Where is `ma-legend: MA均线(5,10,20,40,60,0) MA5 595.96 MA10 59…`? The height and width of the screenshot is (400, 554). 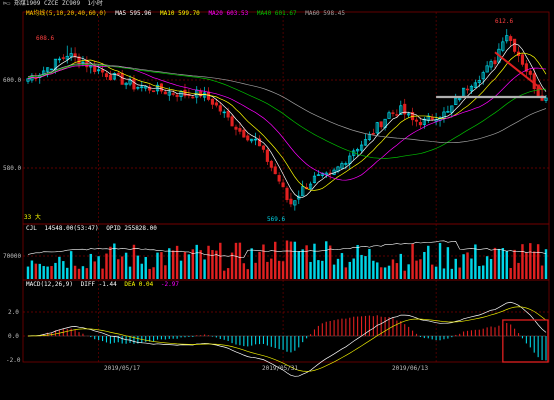 ma-legend: MA均线(5,10,20,40,60,0) MA5 595.96 MA10 59… is located at coordinates (185, 14).